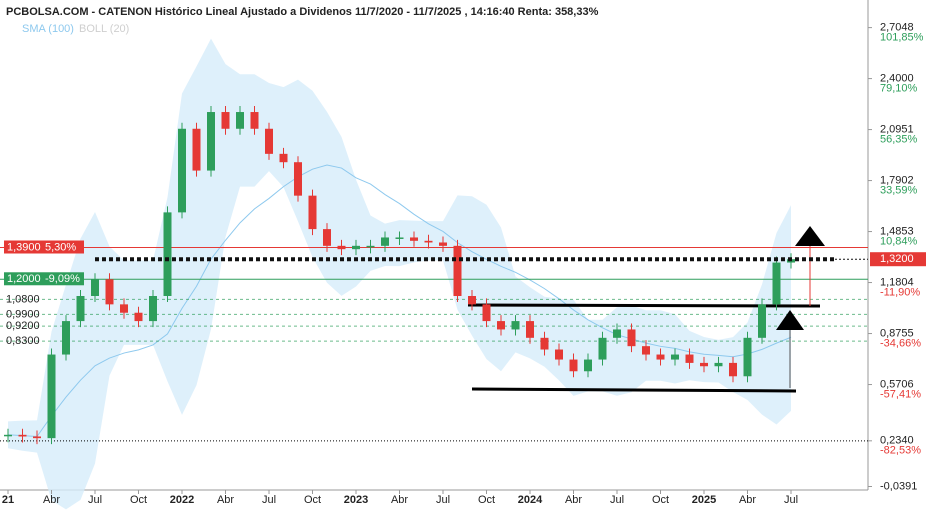 Image resolution: width=932 pixels, height=512 pixels. Describe the element at coordinates (899, 190) in the screenshot. I see `y-pct-label: 33,59%` at that location.